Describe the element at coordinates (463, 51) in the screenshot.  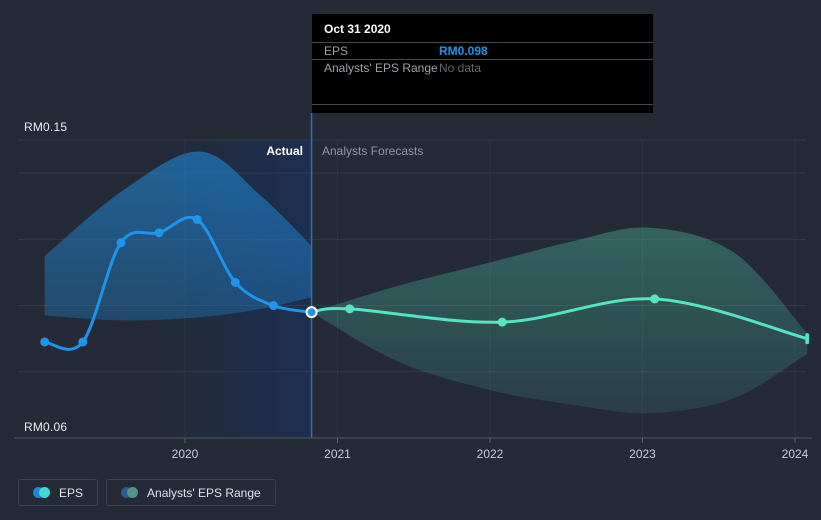
I see `tooltip-eps-value: RM0.098` at that location.